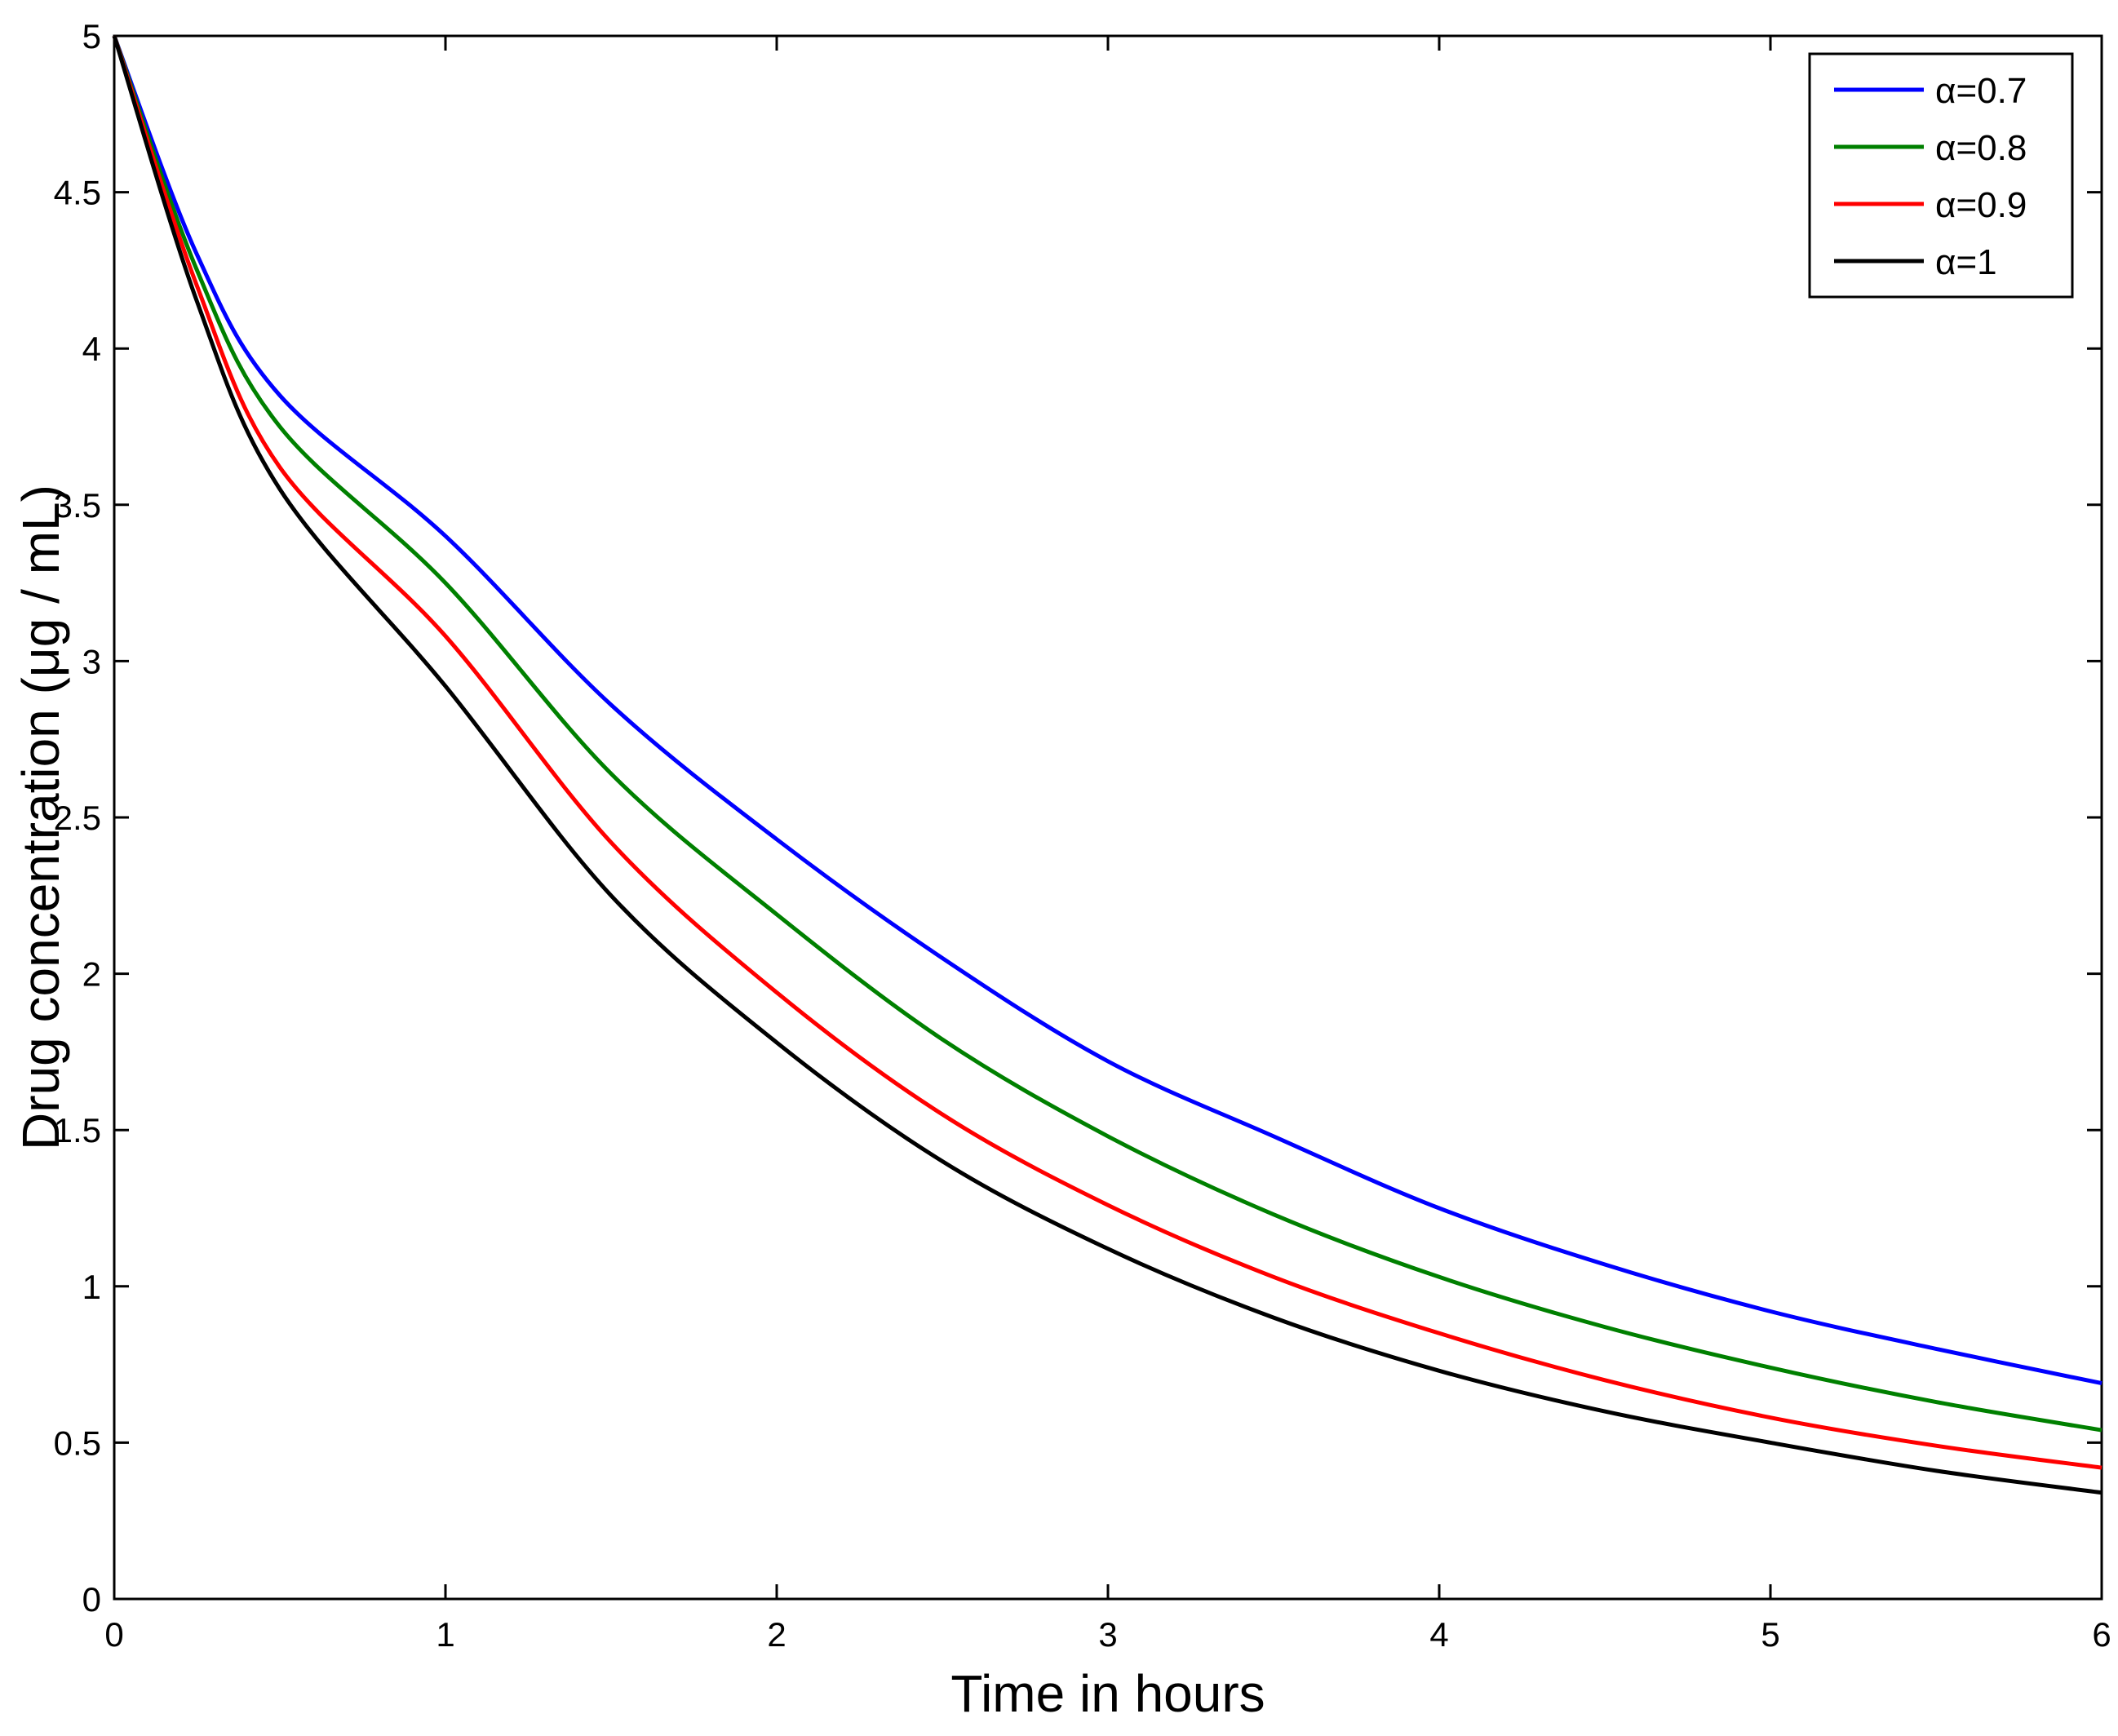 The width and height of the screenshot is (2118, 1736). What do you see at coordinates (40, 817) in the screenshot?
I see `y-axis-title: Drug concentration (μg / mL)` at bounding box center [40, 817].